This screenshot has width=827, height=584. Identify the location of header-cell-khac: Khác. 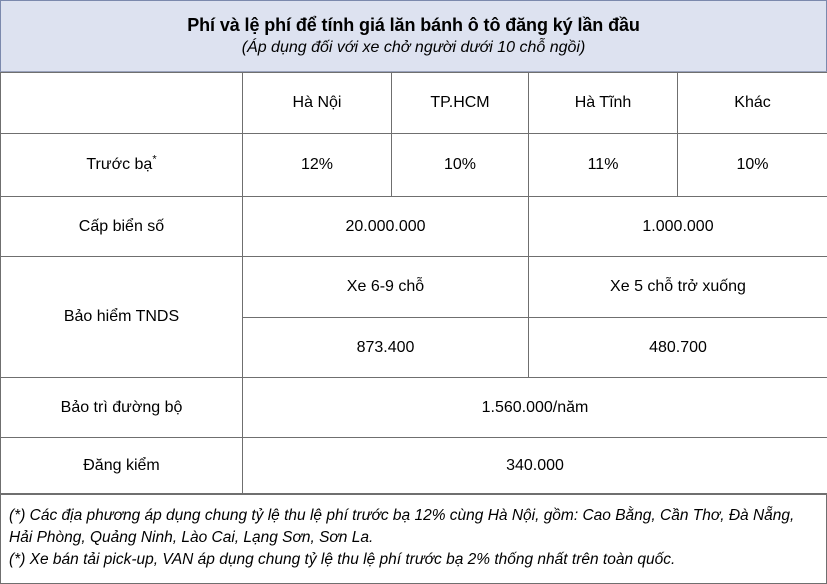
(752, 103).